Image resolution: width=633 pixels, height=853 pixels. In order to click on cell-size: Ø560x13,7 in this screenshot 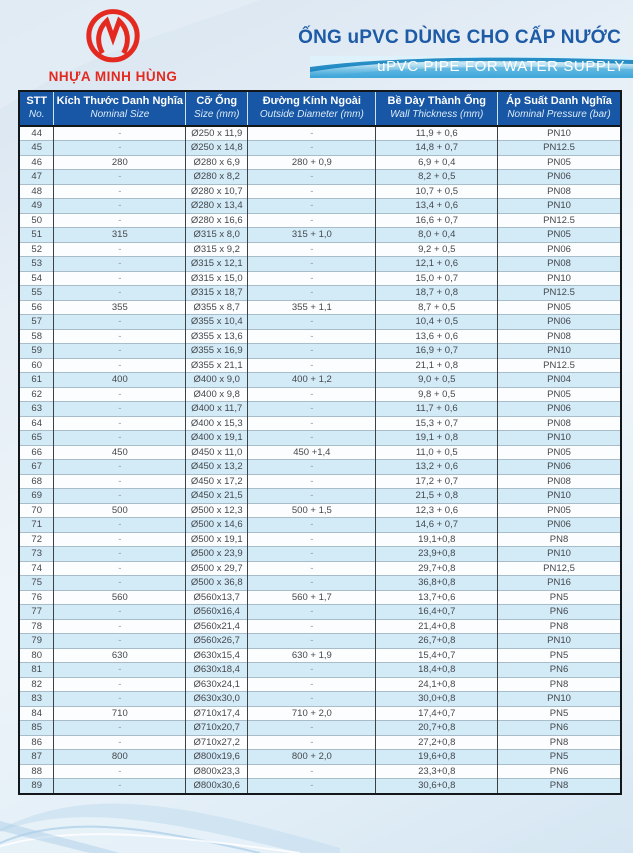, I will do `click(216, 597)`.